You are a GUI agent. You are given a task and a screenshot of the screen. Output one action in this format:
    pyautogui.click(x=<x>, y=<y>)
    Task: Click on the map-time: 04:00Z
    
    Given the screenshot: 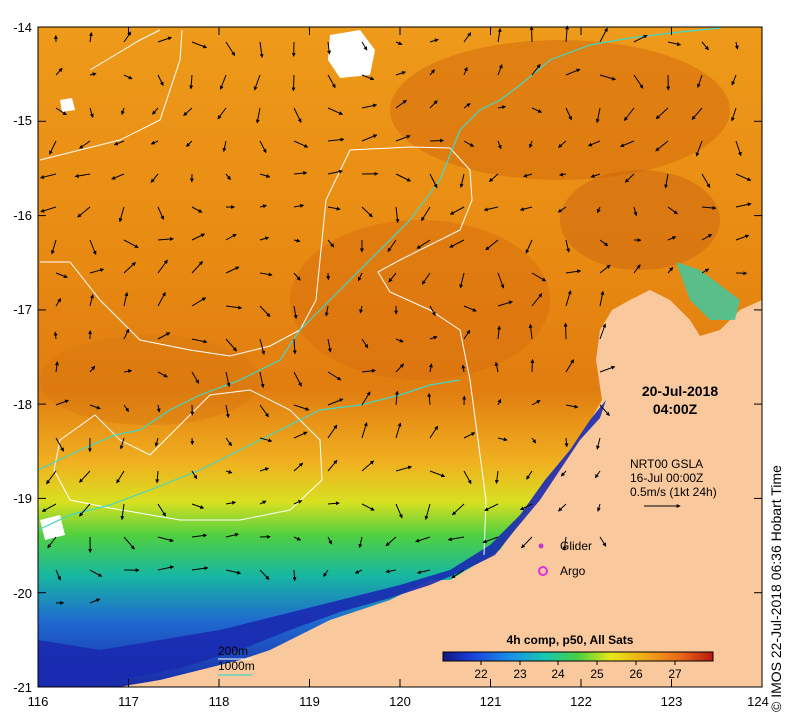 What is the action you would take?
    pyautogui.click(x=675, y=409)
    